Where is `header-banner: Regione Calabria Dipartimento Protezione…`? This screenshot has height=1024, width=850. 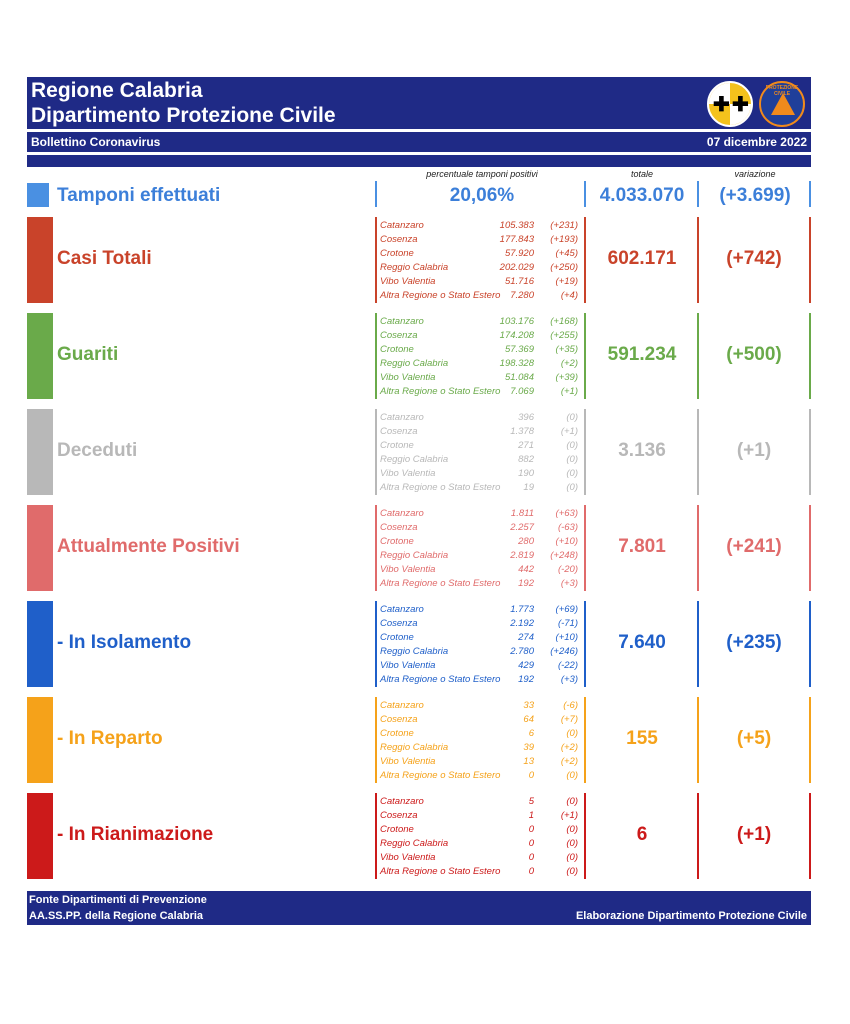
header-banner: Regione Calabria Dipartimento Protezione… is located at coordinates (419, 103).